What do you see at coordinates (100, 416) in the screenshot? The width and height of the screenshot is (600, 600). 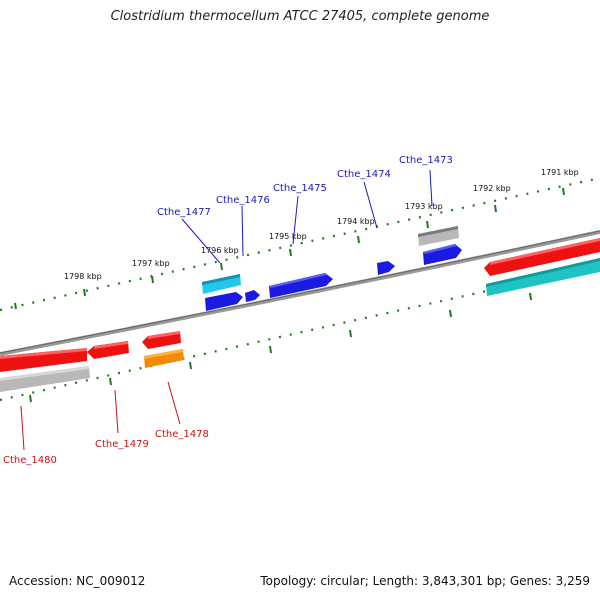 I see `reverse-leader-lines` at bounding box center [100, 416].